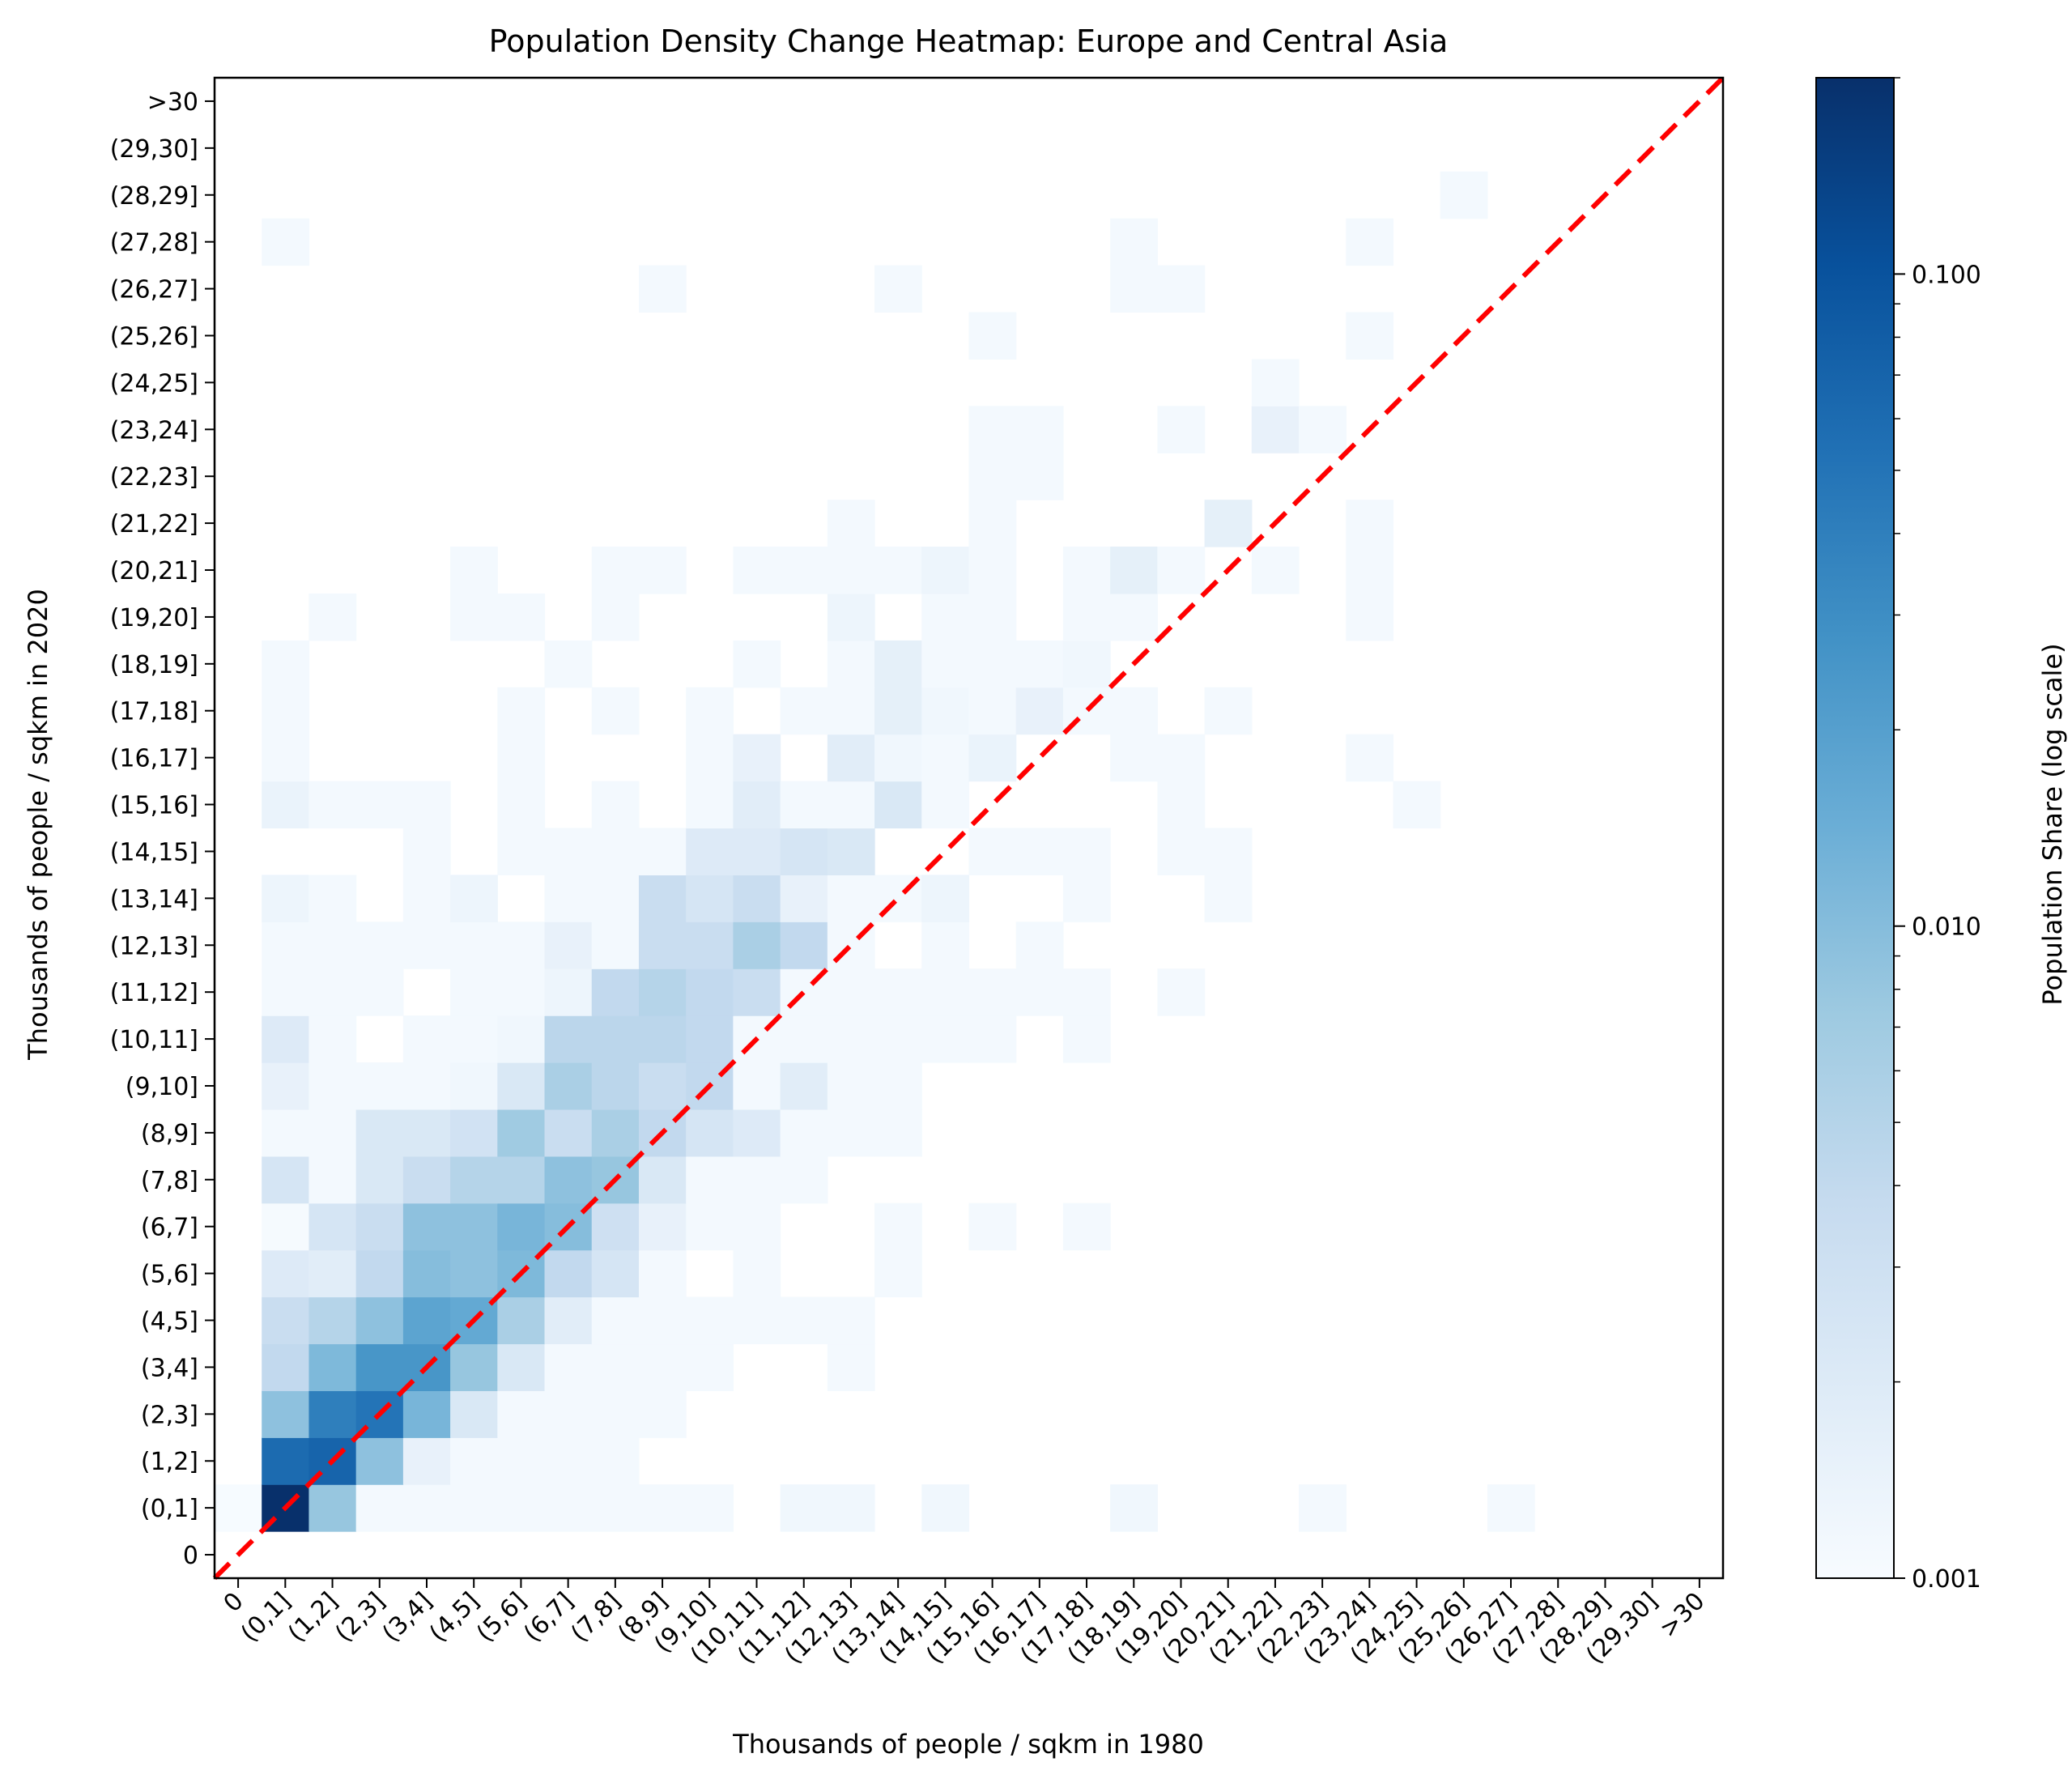 The image size is (2072, 1779). What do you see at coordinates (154, 665) in the screenshot?
I see `y-tick-label: (18,19]` at bounding box center [154, 665].